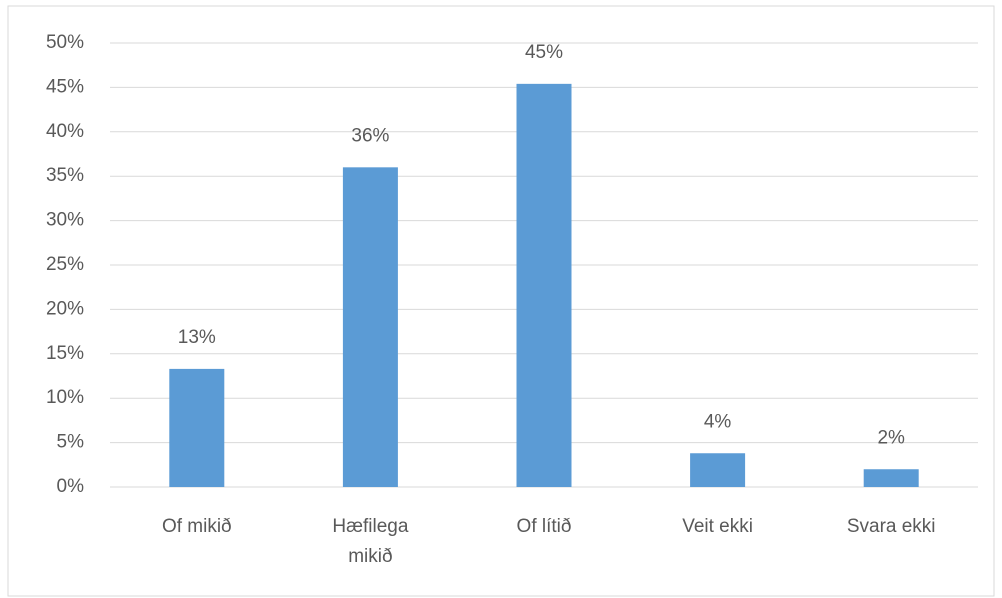 The width and height of the screenshot is (1002, 598). What do you see at coordinates (65, 131) in the screenshot?
I see `y-tick-label: 40%` at bounding box center [65, 131].